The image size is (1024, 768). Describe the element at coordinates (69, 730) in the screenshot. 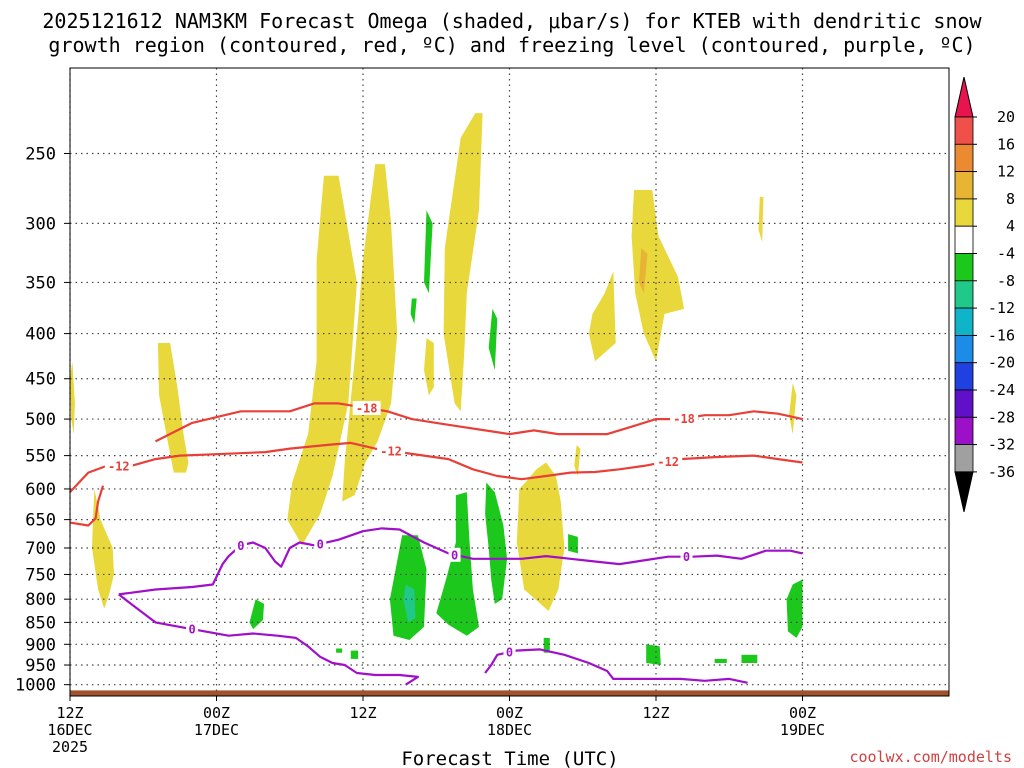

I see `x-tick-label-0-1: 16DEC` at that location.